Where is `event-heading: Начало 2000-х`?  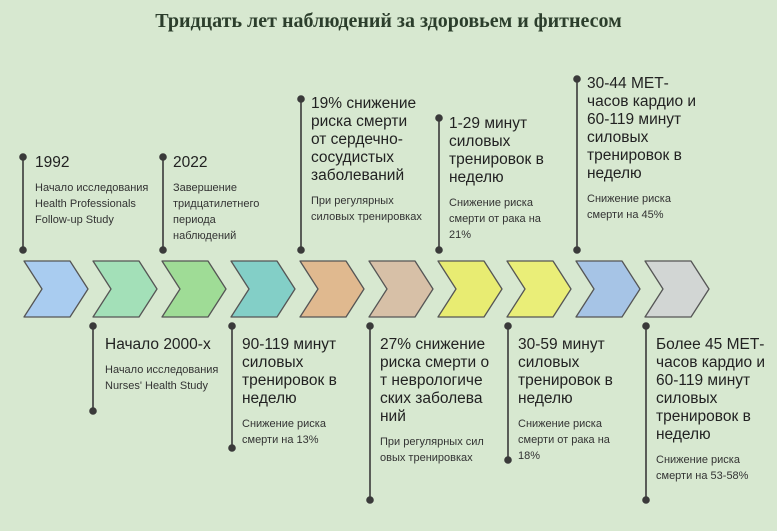
event-heading: Начало 2000-х is located at coordinates (158, 344).